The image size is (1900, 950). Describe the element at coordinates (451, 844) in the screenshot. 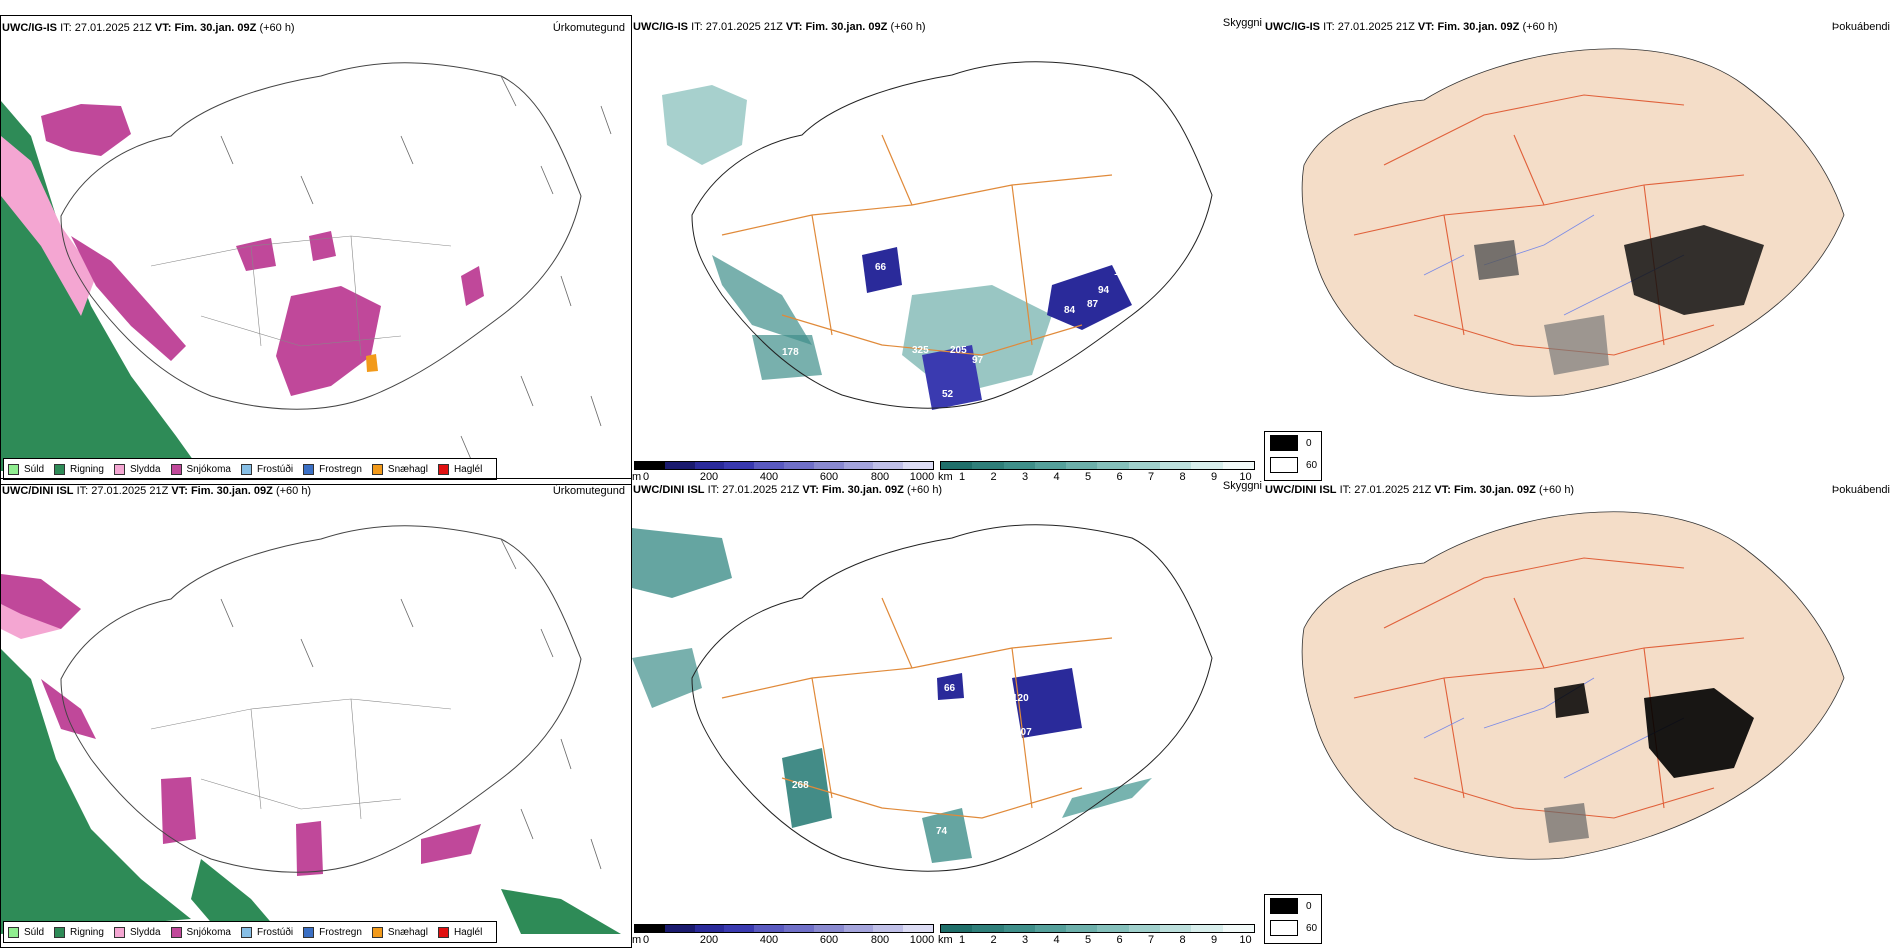

I see `snow-area-se` at that location.